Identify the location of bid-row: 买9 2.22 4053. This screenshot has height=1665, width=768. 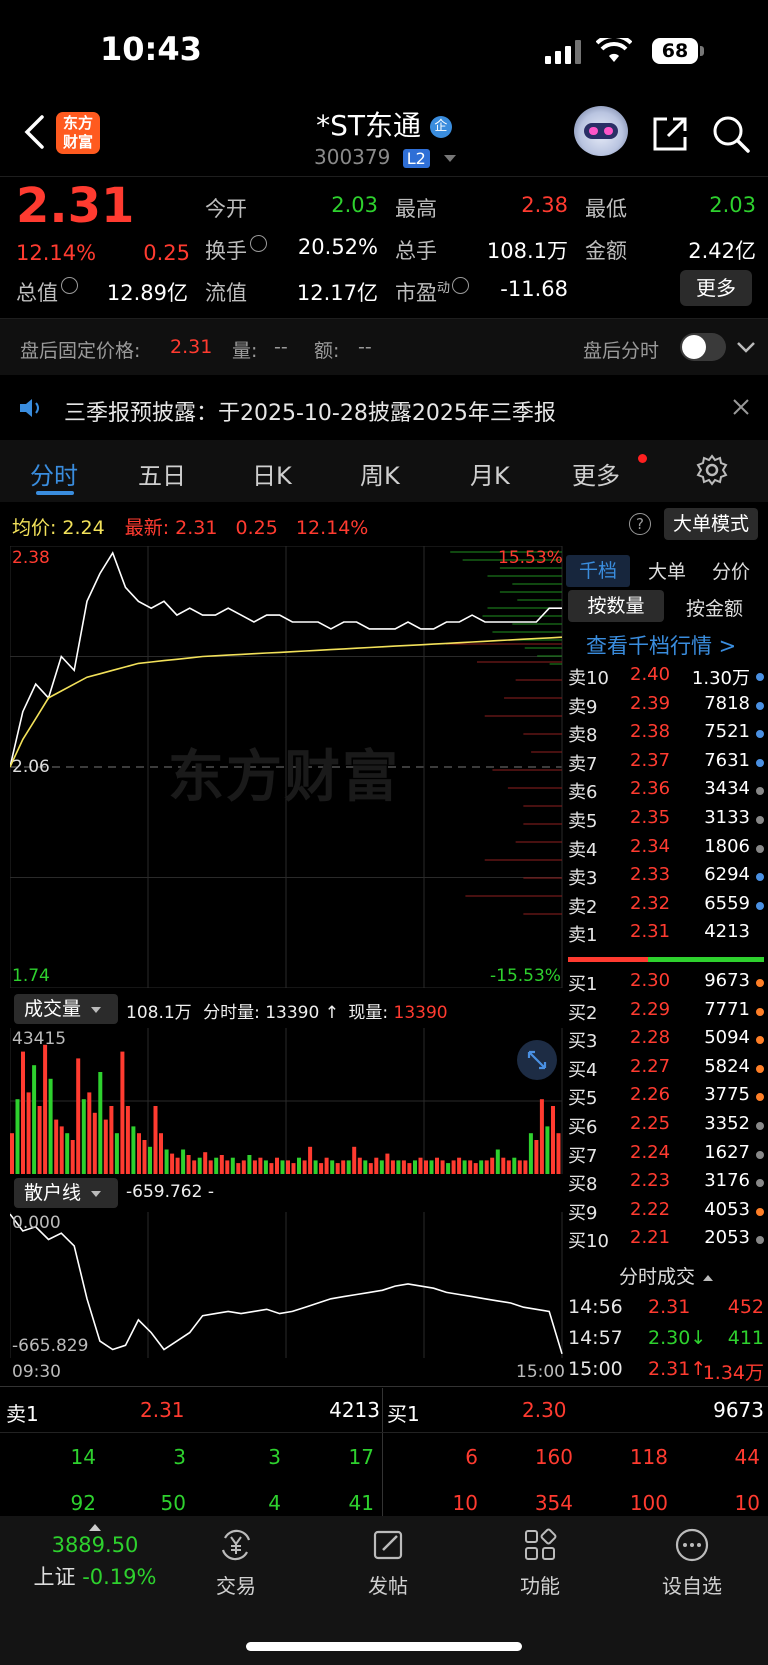
(666, 1213).